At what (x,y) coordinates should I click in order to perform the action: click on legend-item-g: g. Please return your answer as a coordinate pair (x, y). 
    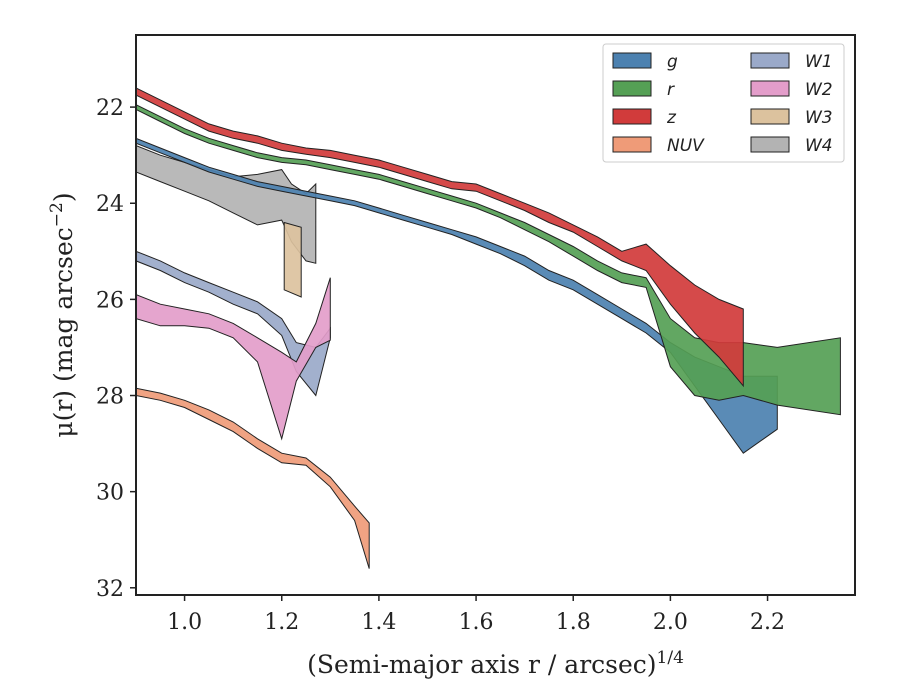
    Looking at the image, I should click on (645, 62).